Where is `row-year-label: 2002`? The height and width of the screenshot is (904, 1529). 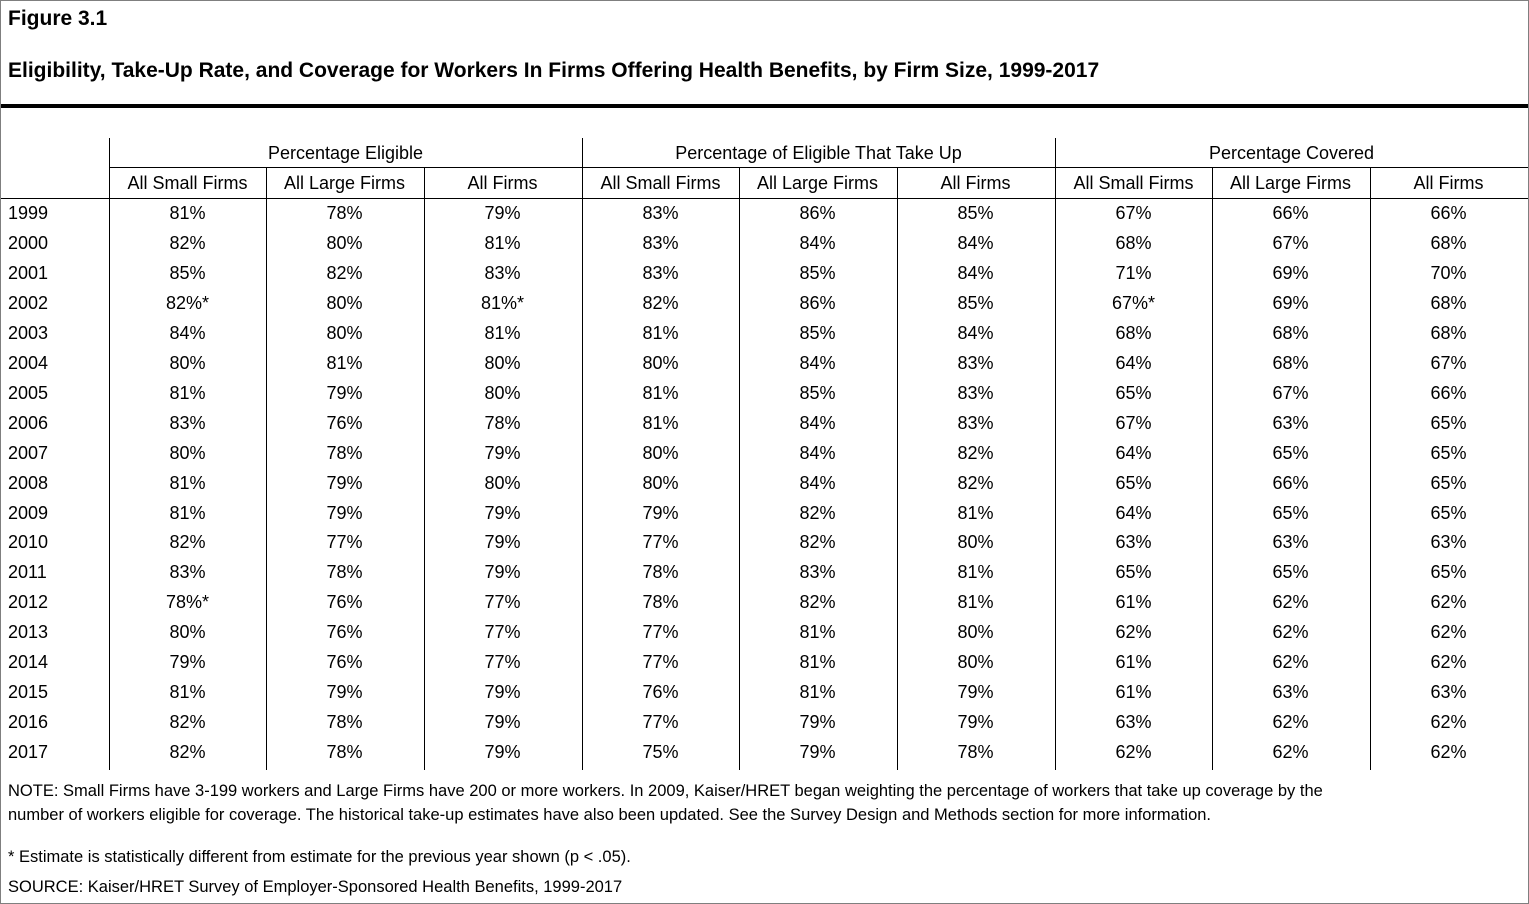 row-year-label: 2002 is located at coordinates (28, 302).